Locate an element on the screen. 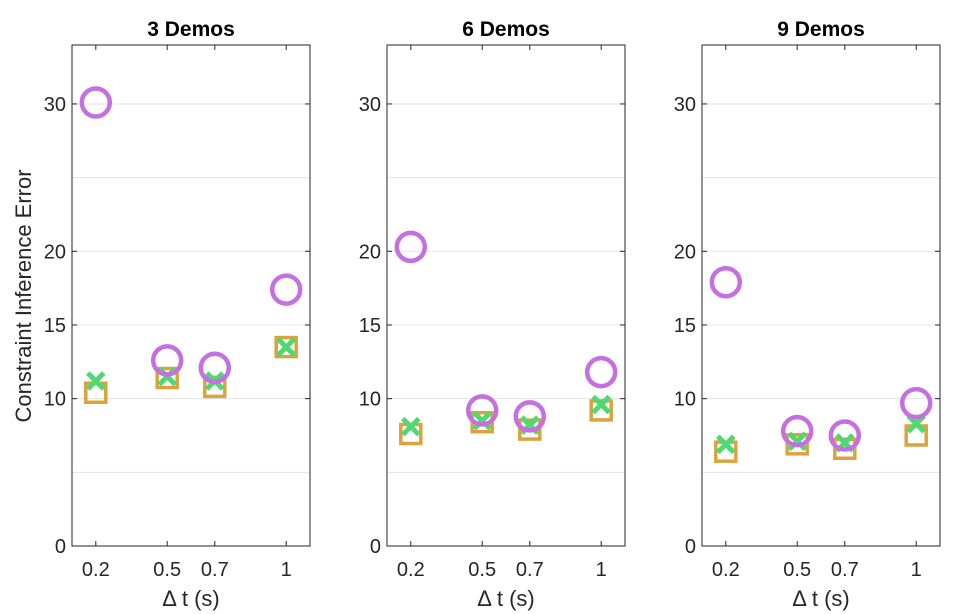 Image resolution: width=954 pixels, height=614 pixels. panel-title: 3 Demos is located at coordinates (191, 29).